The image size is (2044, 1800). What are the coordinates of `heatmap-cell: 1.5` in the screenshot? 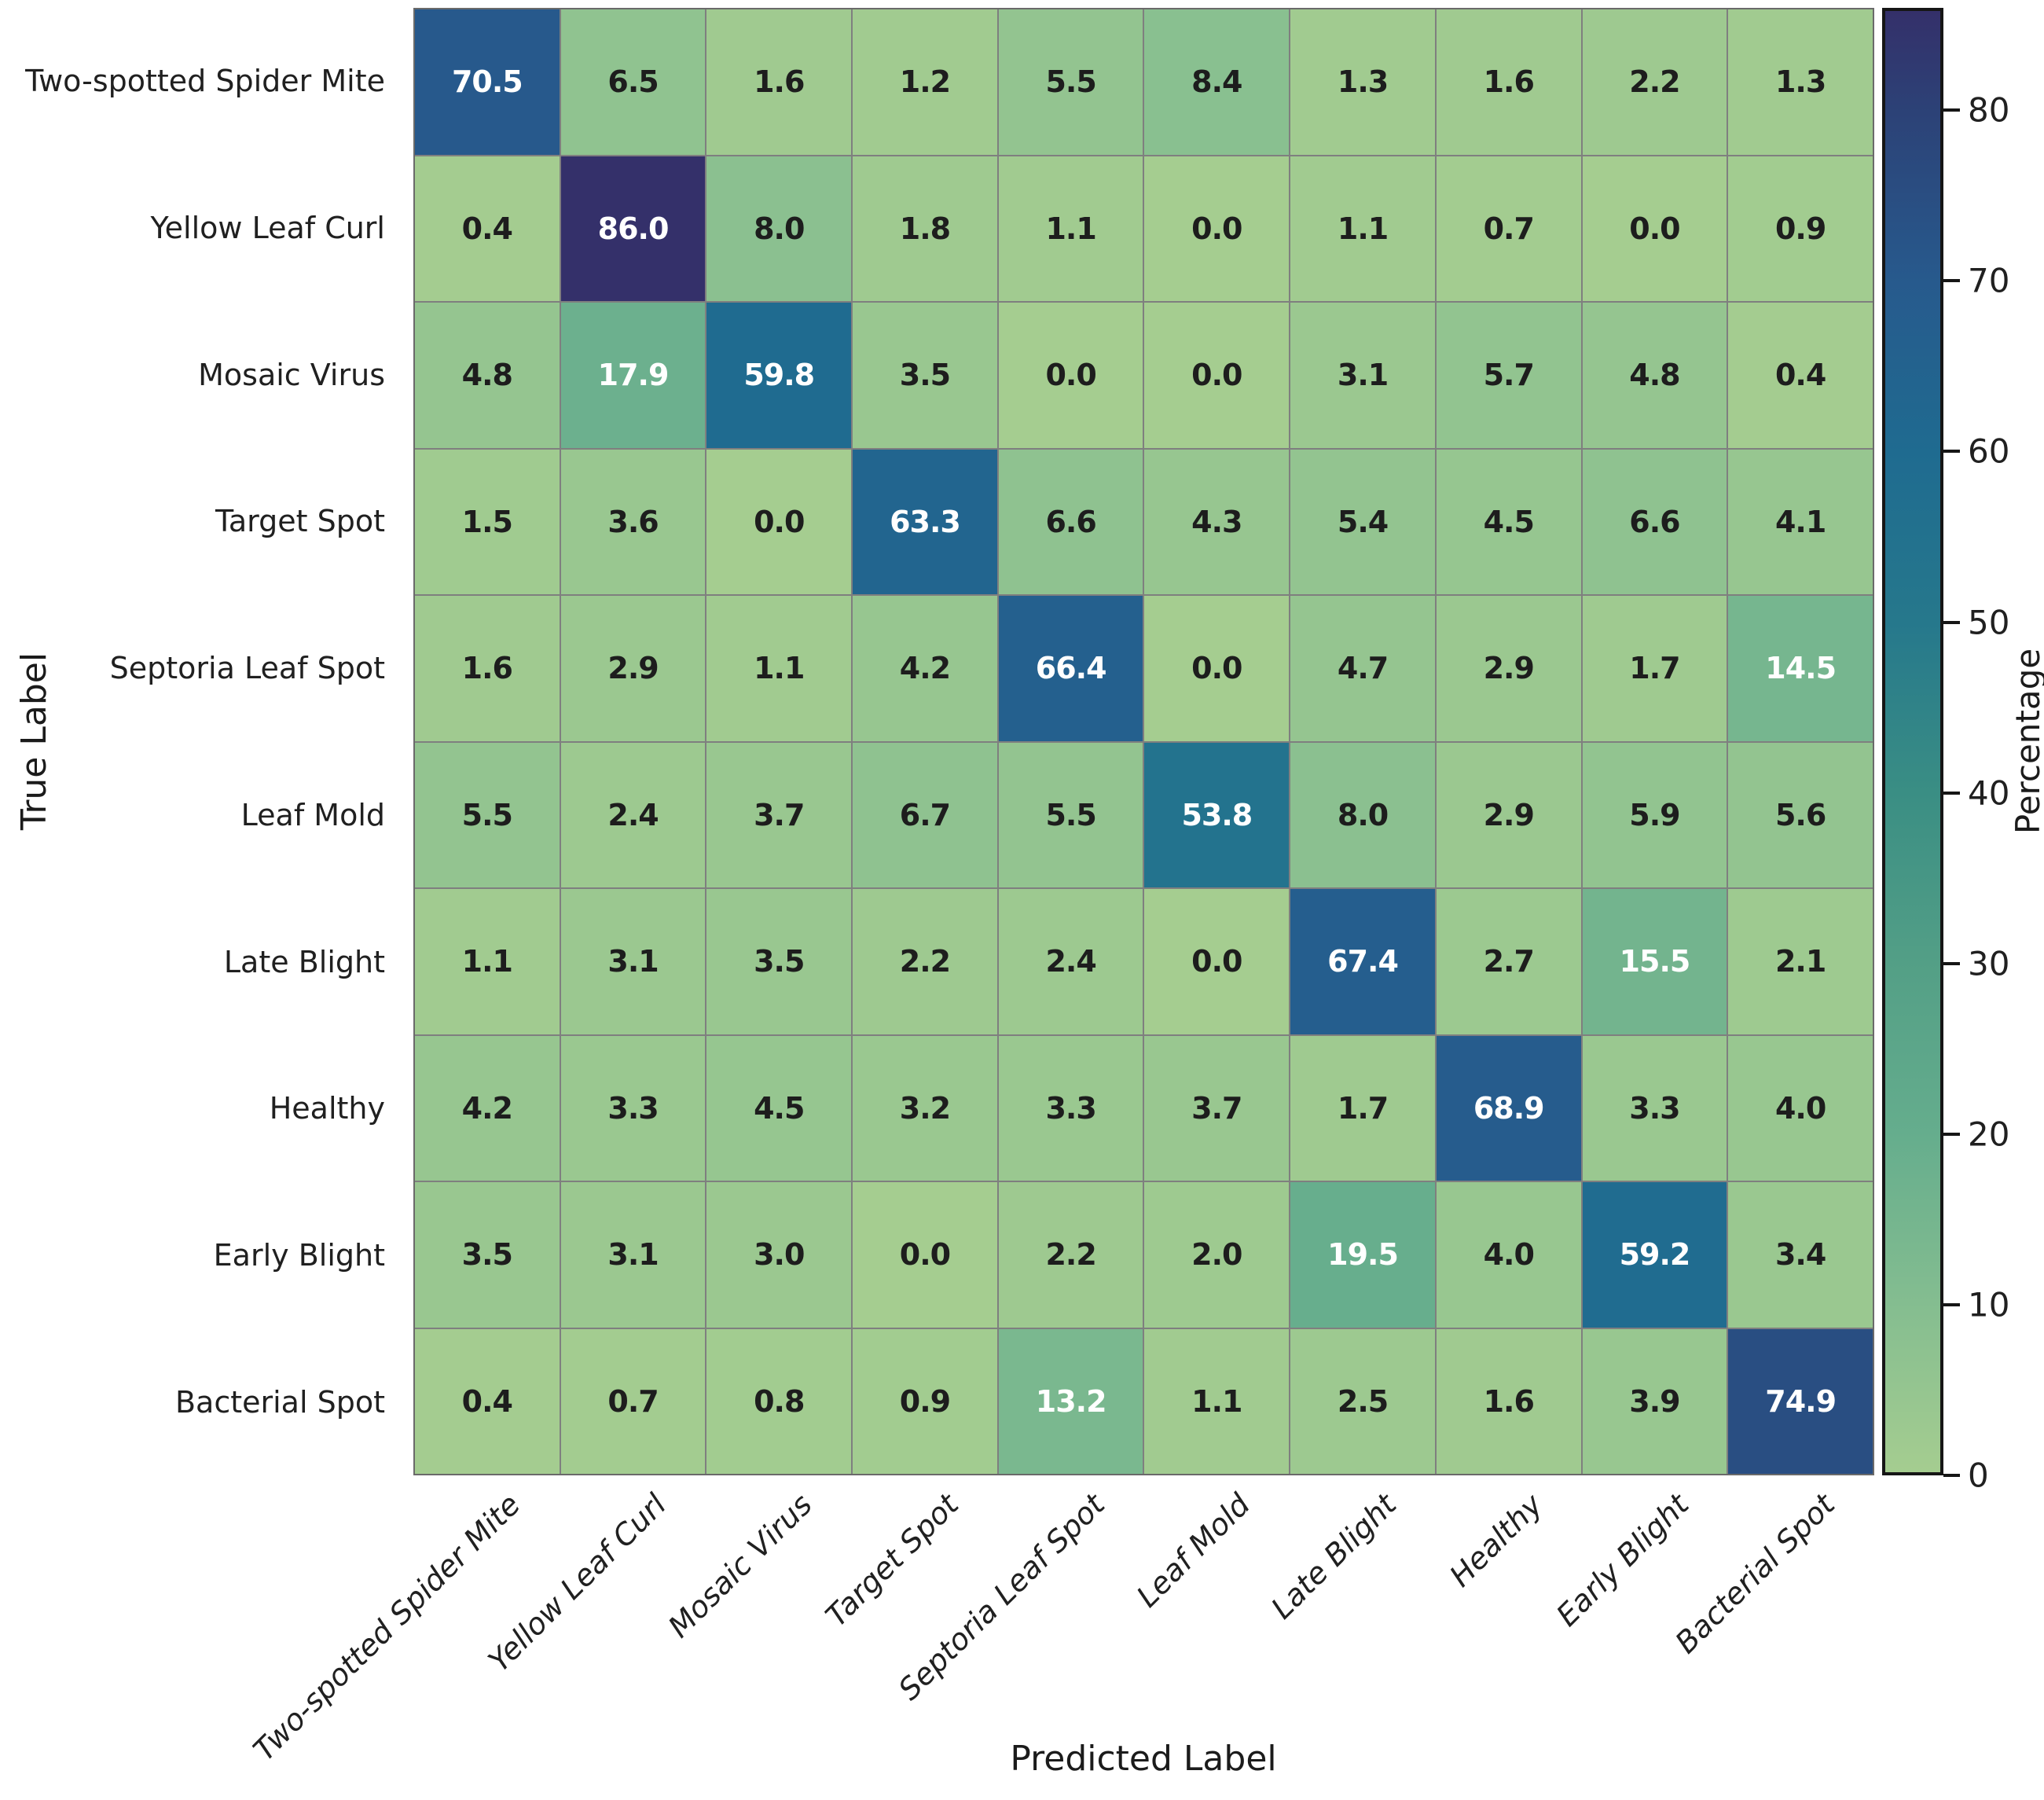 It's located at (487, 521).